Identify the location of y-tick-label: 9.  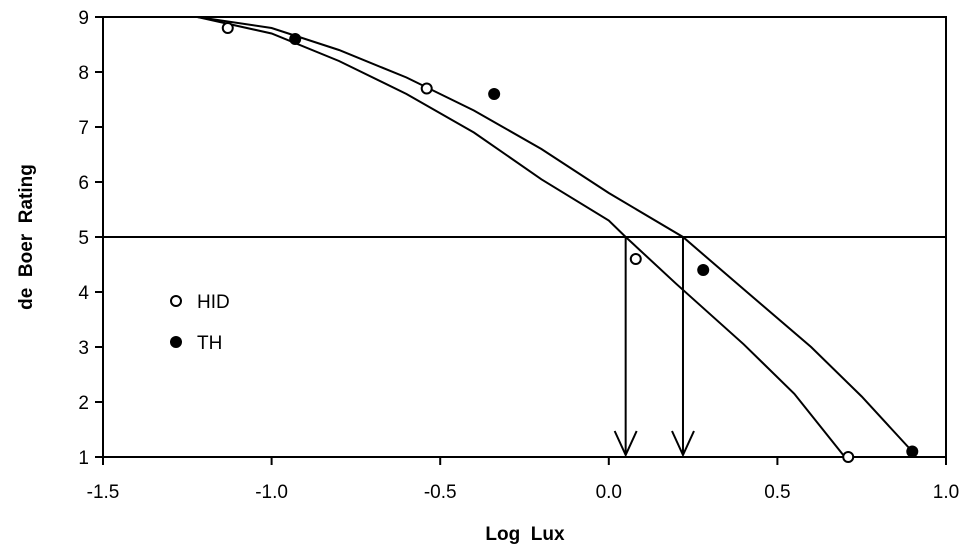
(83, 18).